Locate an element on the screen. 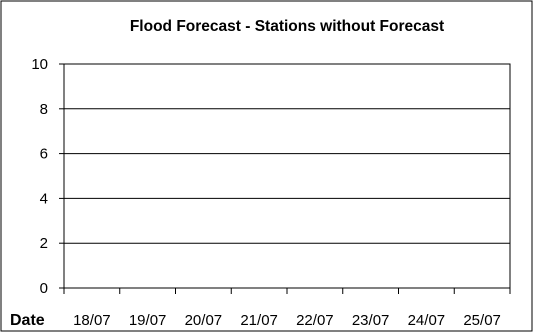 Image resolution: width=534 pixels, height=333 pixels. y-tick-label: 4 is located at coordinates (44, 198).